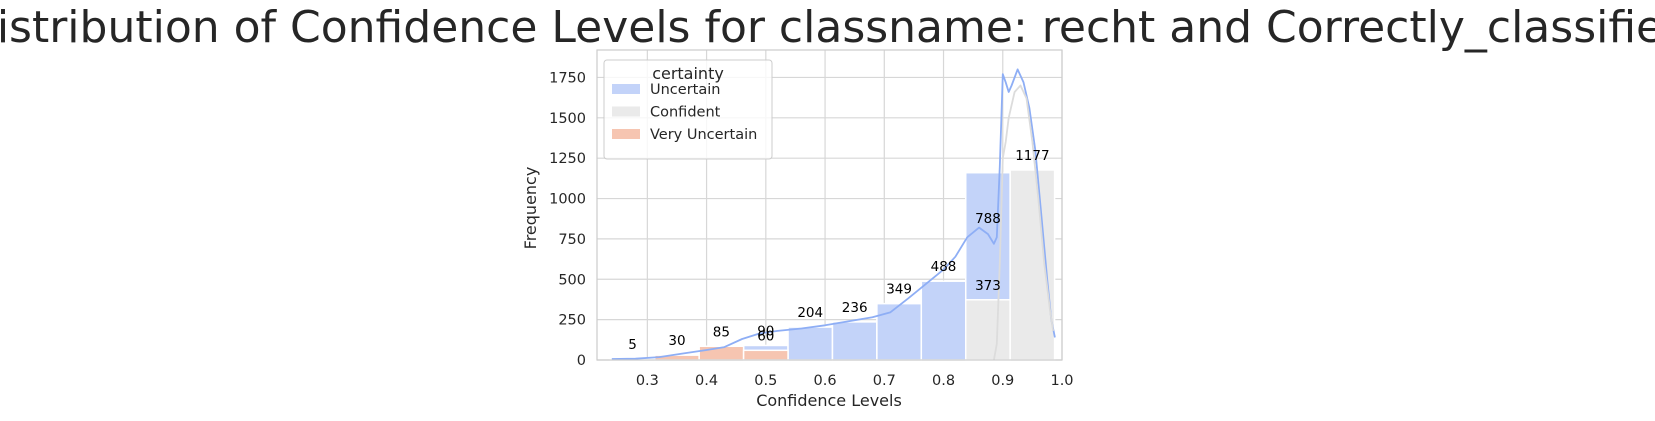 The width and height of the screenshot is (1655, 421). Describe the element at coordinates (988, 219) in the screenshot. I see `bar-label-9: 788` at that location.